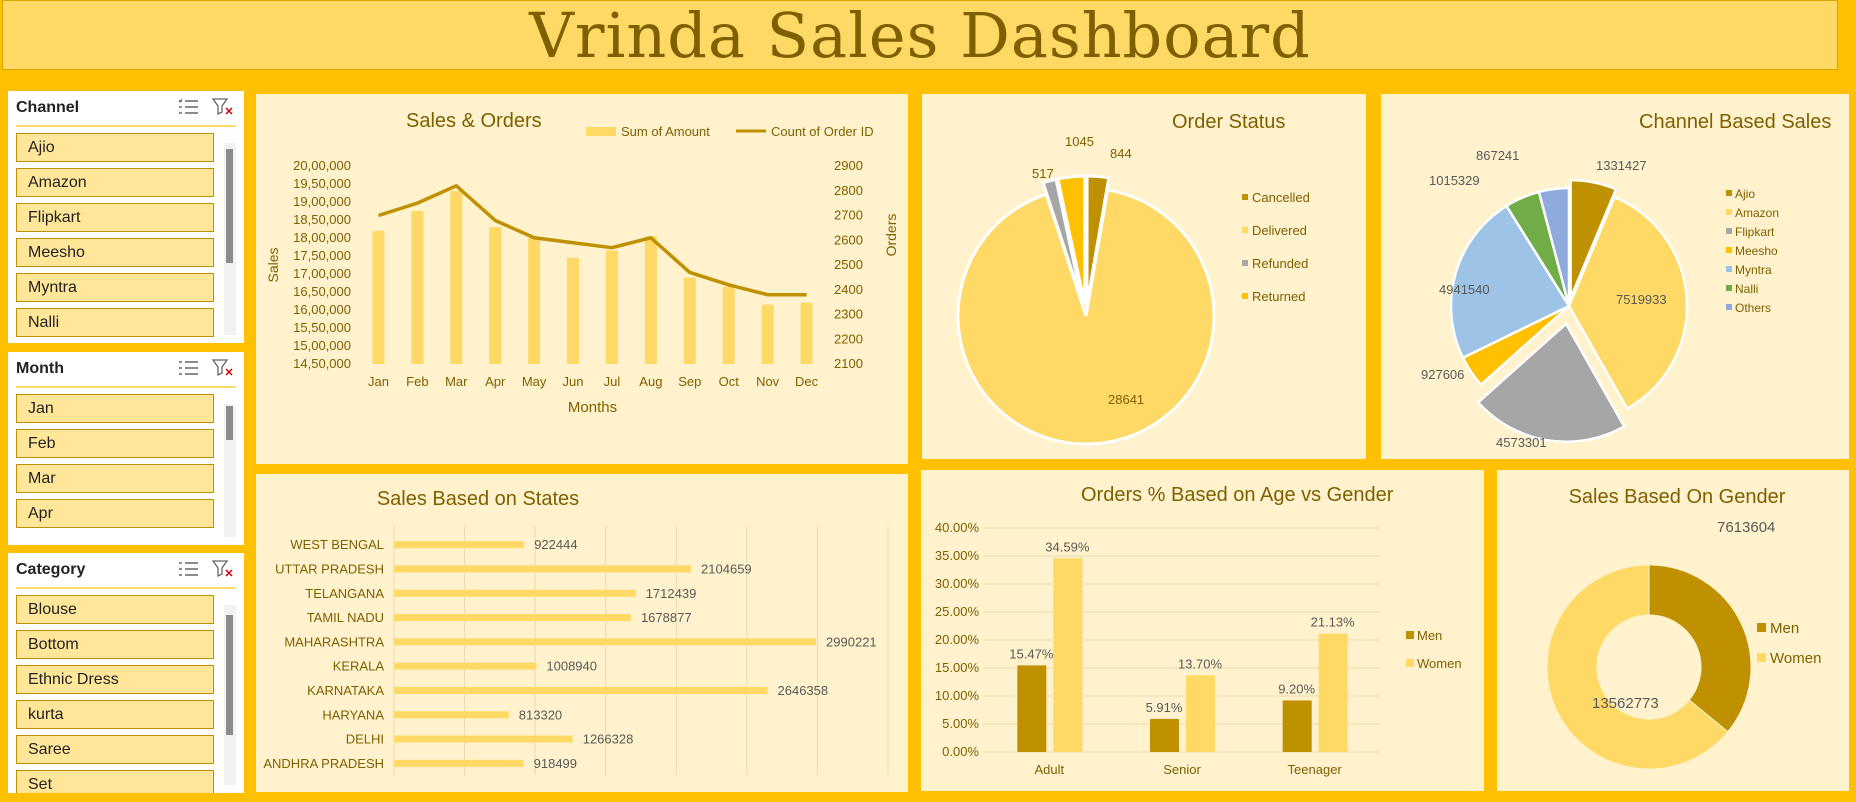 Image resolution: width=1856 pixels, height=802 pixels. What do you see at coordinates (115, 679) in the screenshot?
I see `slicer-item-ethnic-dress: Ethnic Dress` at bounding box center [115, 679].